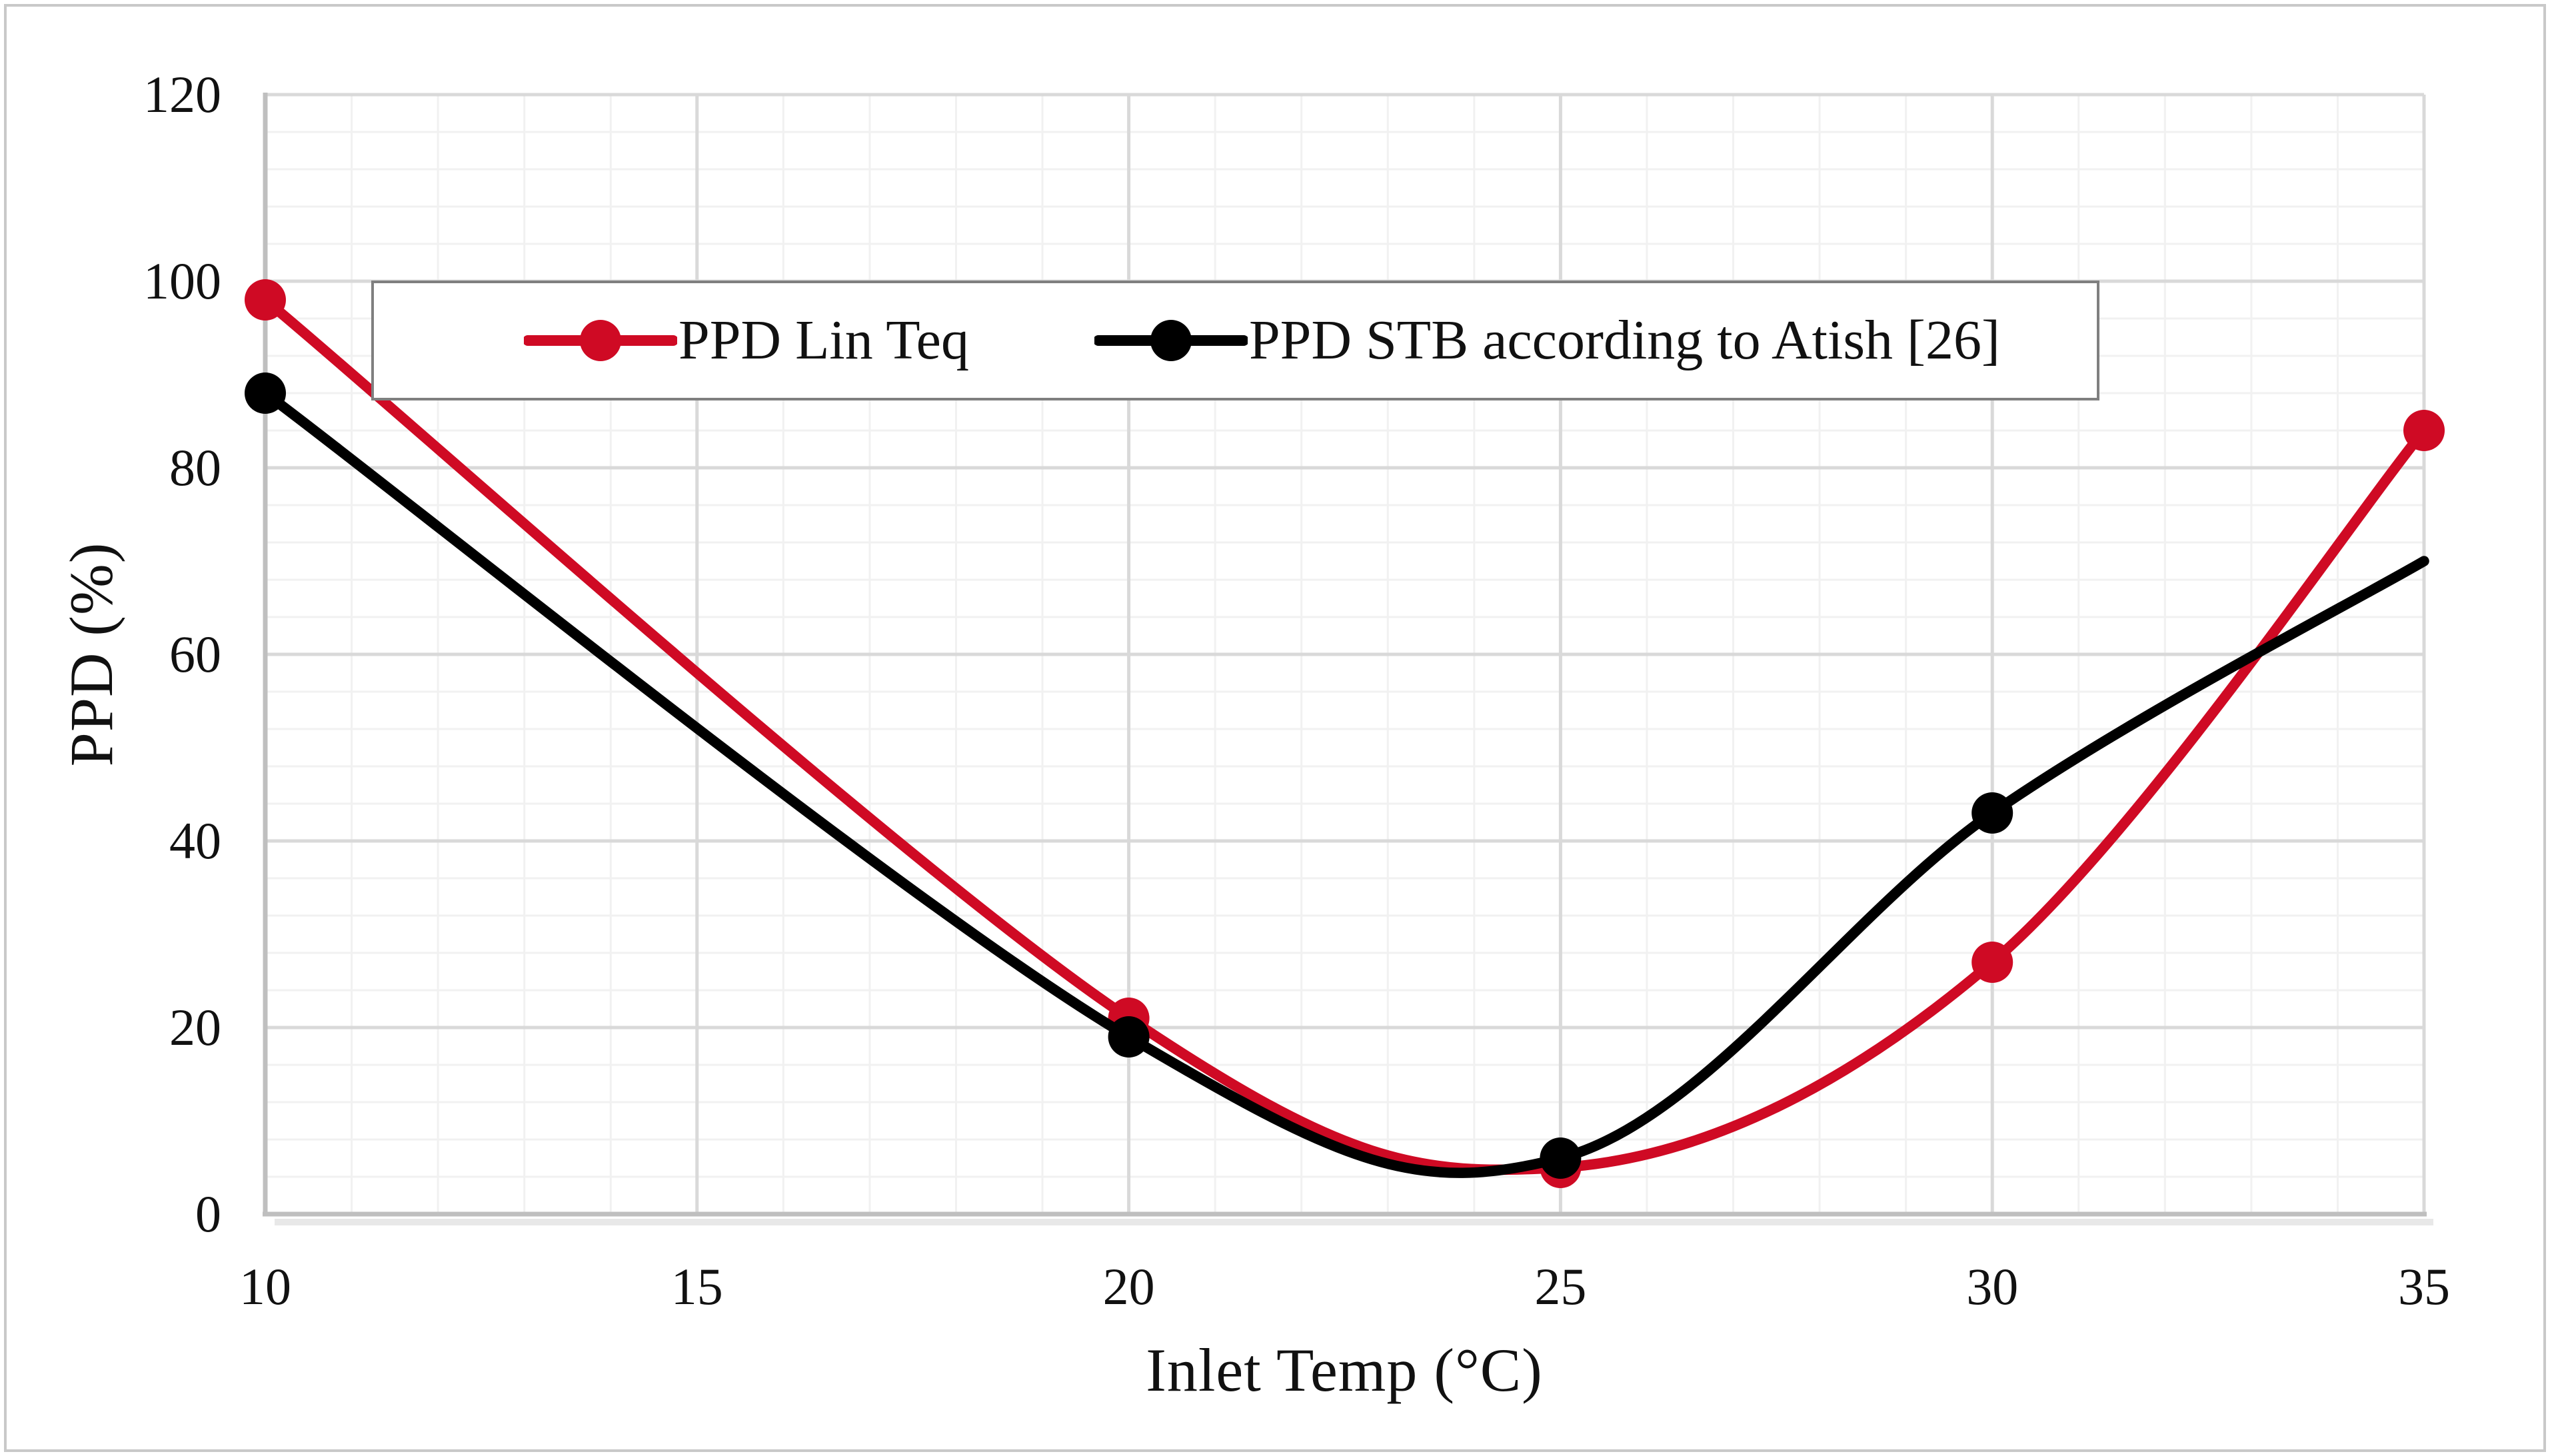 The height and width of the screenshot is (1456, 2550). Describe the element at coordinates (1561, 1286) in the screenshot. I see `x-tick-label: 25` at that location.